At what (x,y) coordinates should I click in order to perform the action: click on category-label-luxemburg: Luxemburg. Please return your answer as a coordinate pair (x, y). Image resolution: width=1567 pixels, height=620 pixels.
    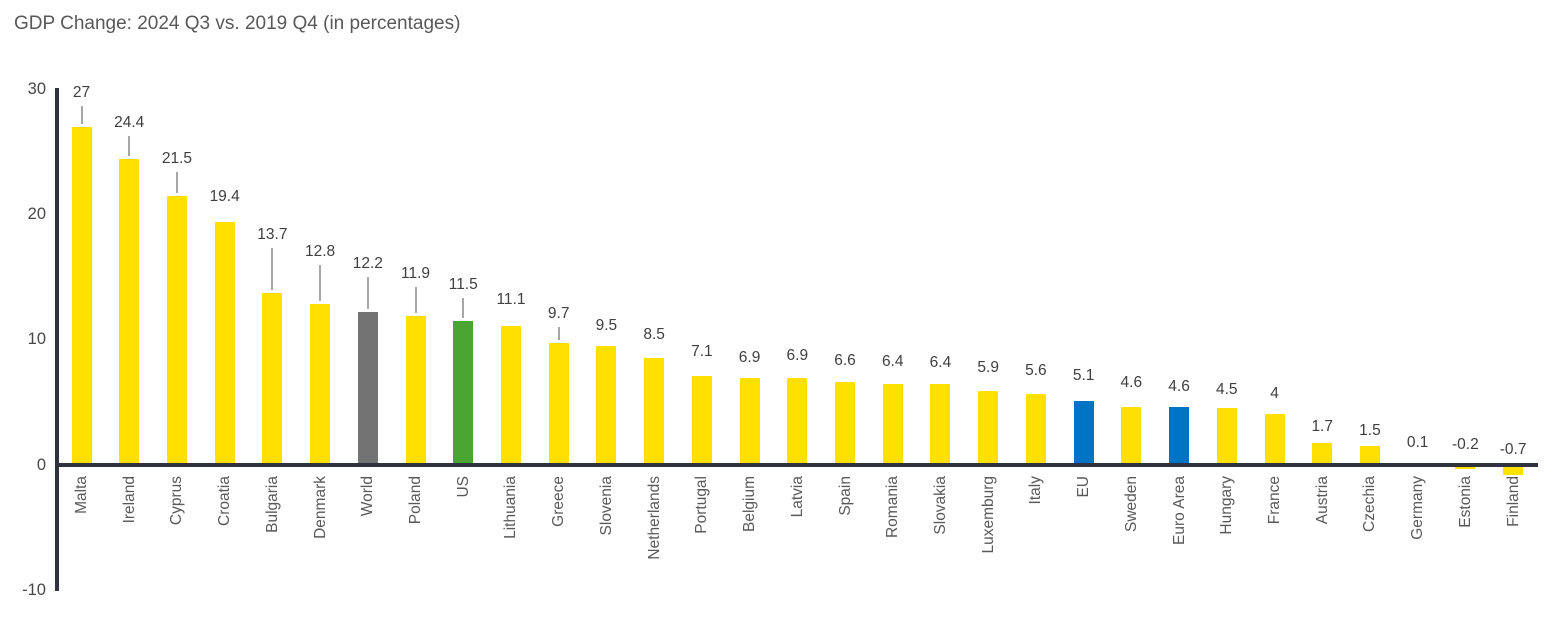
    Looking at the image, I should click on (988, 515).